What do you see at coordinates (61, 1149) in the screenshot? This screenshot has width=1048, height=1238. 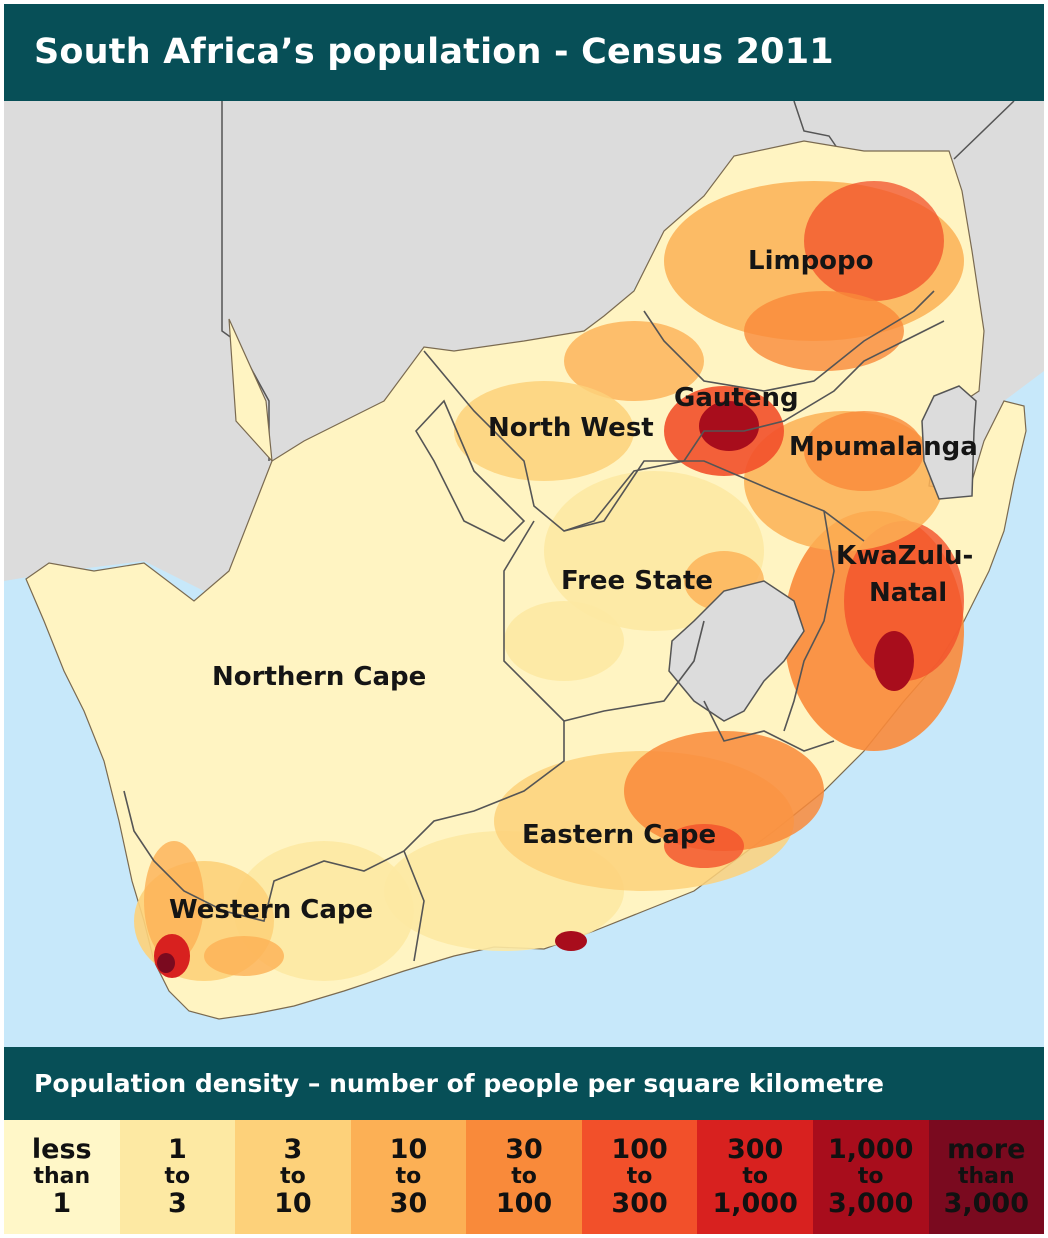 I see `legend-class-top: less` at bounding box center [61, 1149].